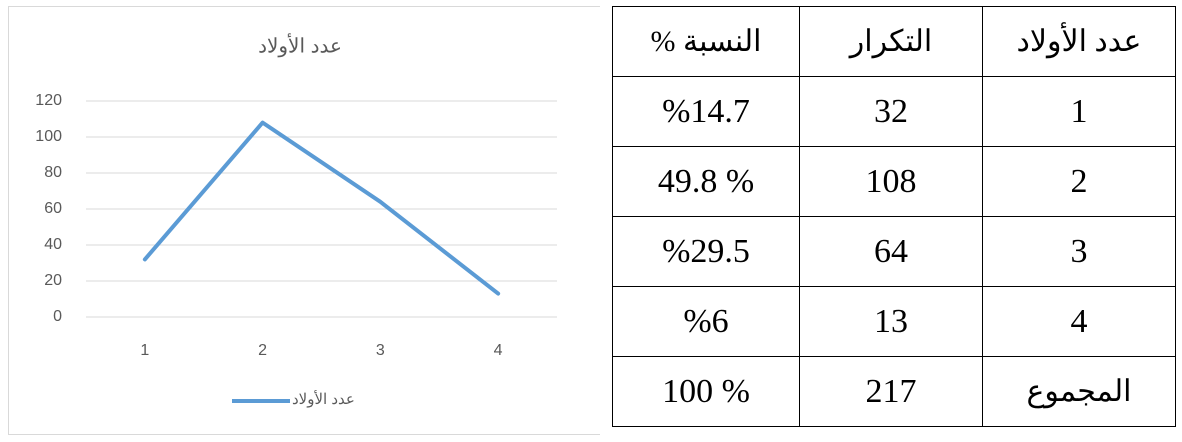 The height and width of the screenshot is (442, 1182). What do you see at coordinates (321, 208) in the screenshot?
I see `line` at bounding box center [321, 208].